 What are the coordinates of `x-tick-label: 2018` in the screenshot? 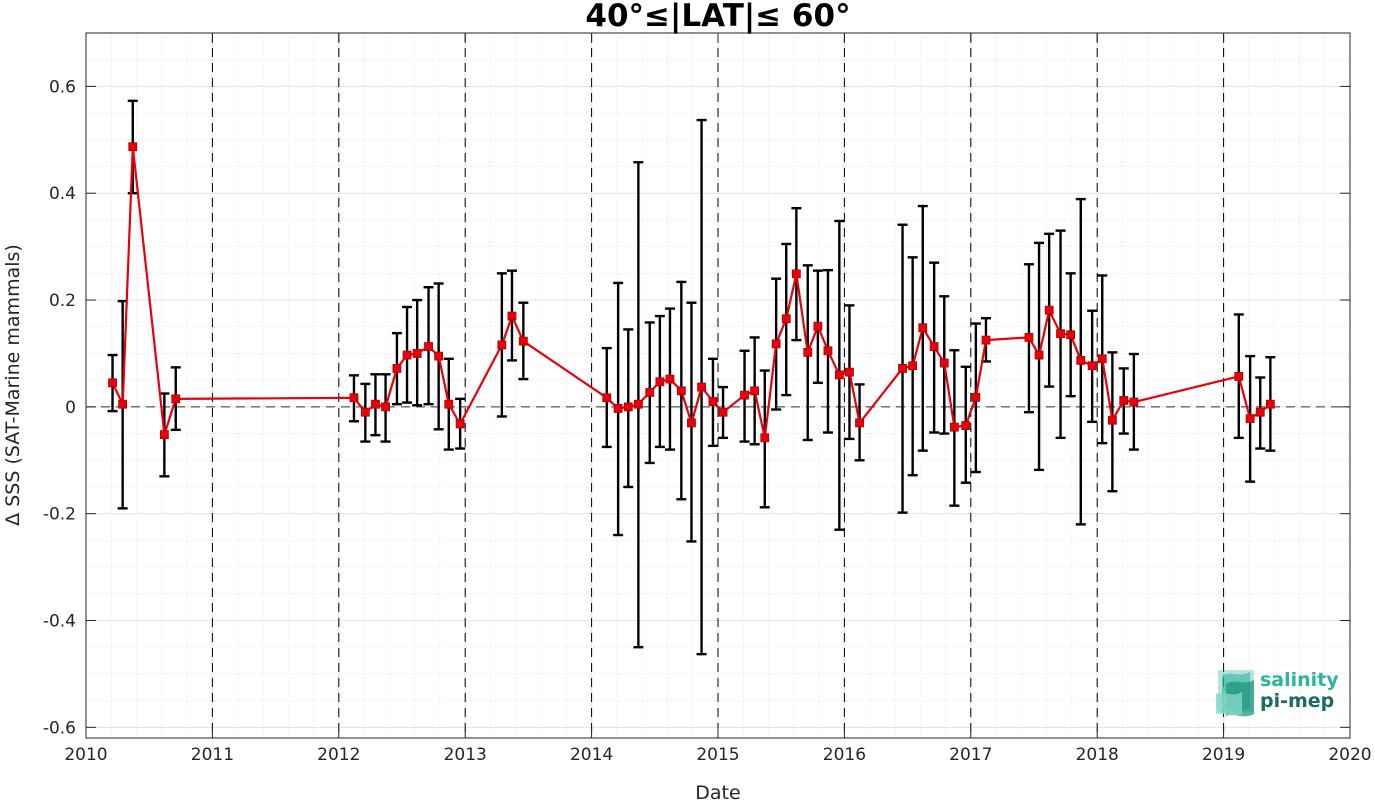 It's located at (1097, 755).